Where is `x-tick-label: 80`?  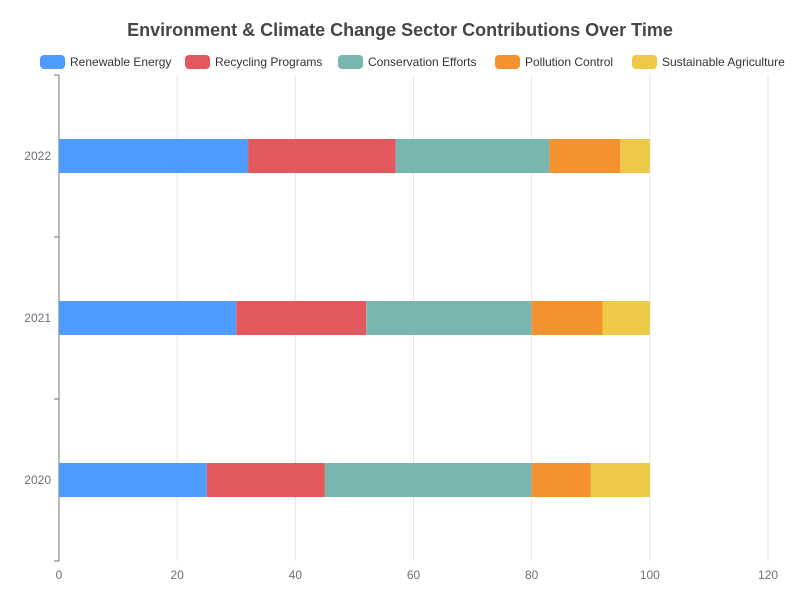
x-tick-label: 80 is located at coordinates (532, 575).